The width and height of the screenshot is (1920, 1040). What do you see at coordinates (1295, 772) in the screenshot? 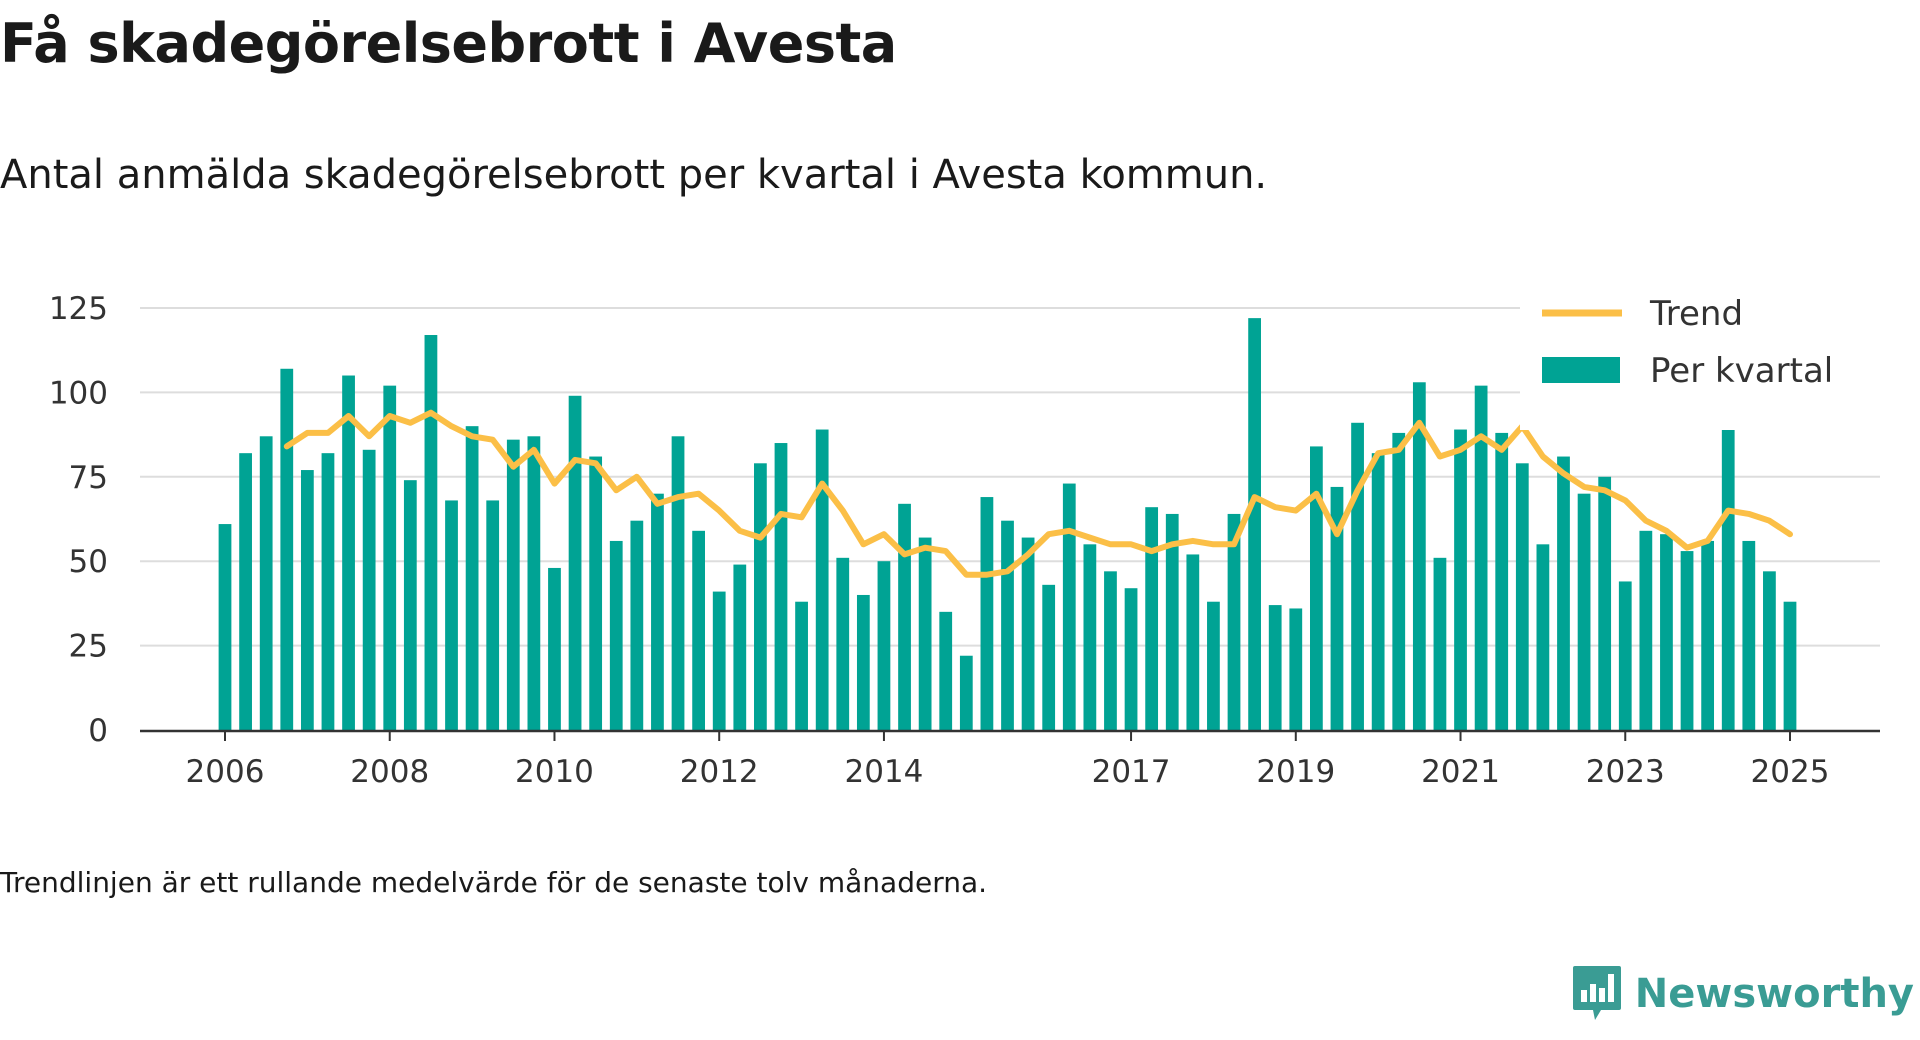
I see `x-tick-label: 2019` at bounding box center [1295, 772].